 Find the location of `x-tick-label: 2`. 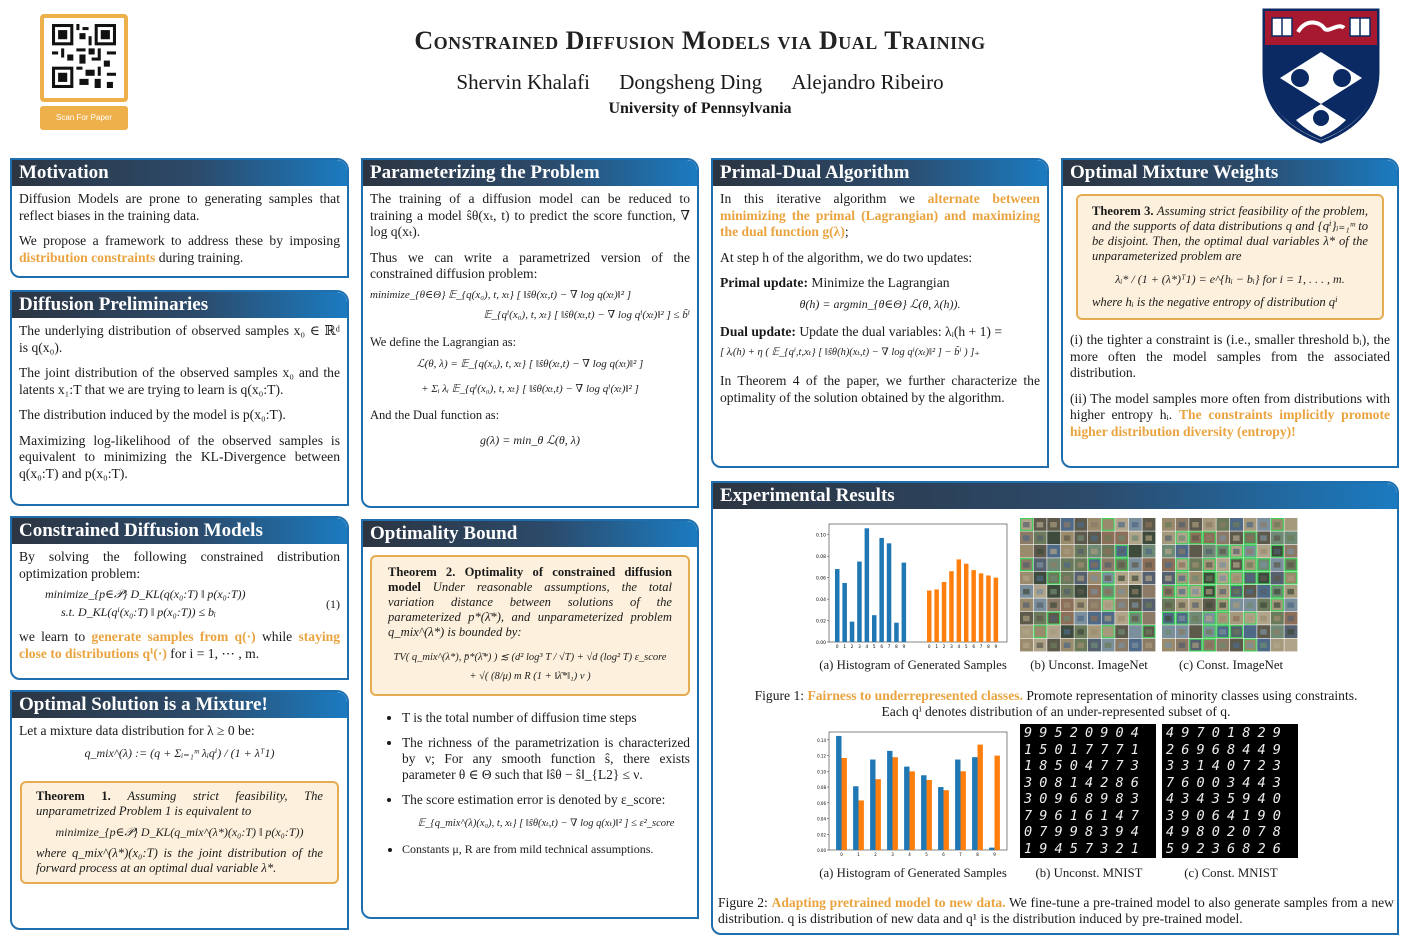

x-tick-label: 2 is located at coordinates (852, 646).